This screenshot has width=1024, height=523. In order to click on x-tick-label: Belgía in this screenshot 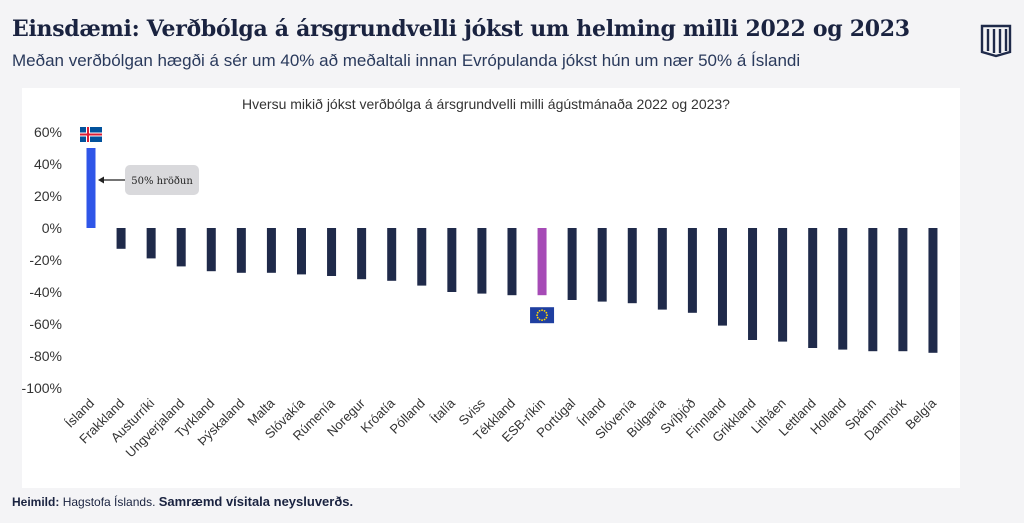, I will do `click(920, 413)`.